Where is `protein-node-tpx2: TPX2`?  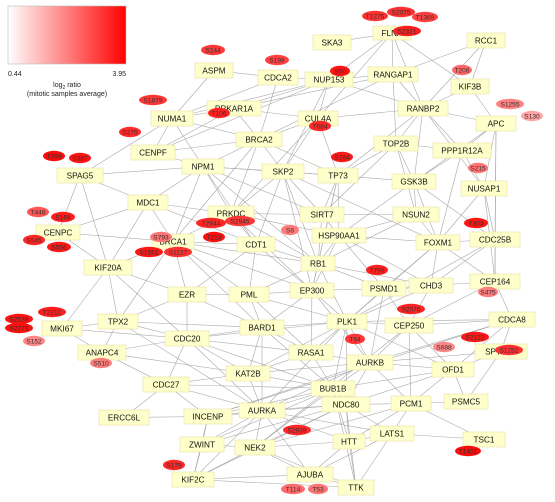
protein-node-tpx2: TPX2 is located at coordinates (118, 321).